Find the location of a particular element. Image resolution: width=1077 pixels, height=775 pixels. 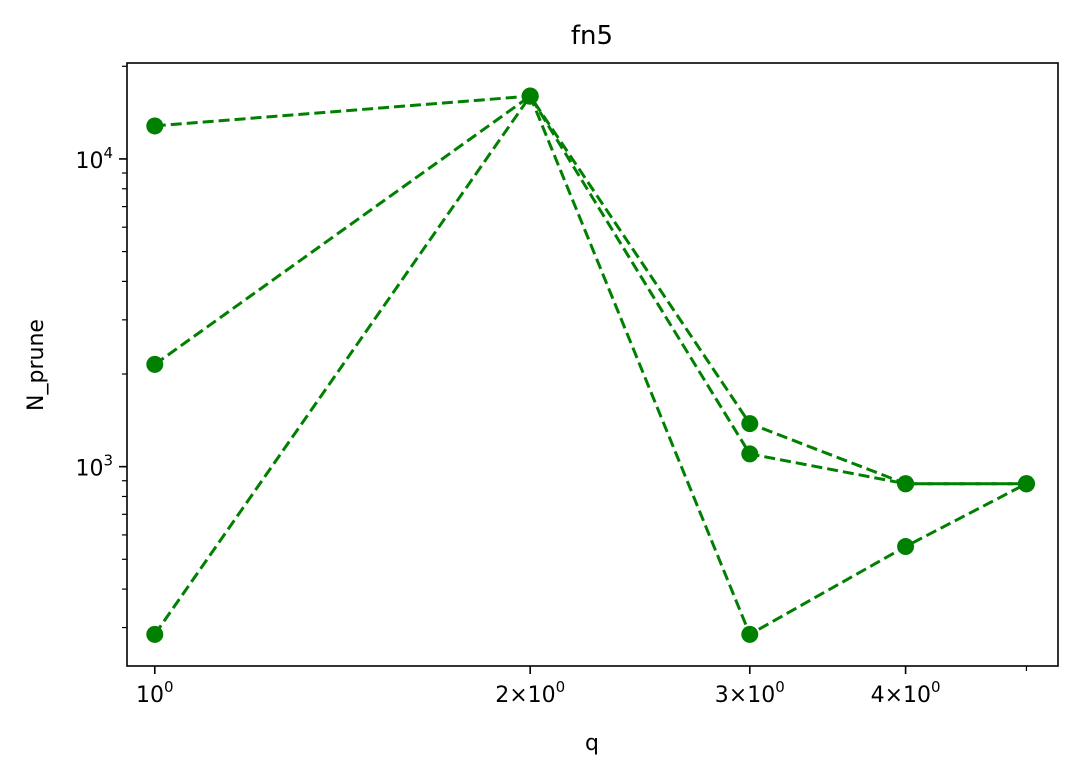

y-axis-label: N_prune is located at coordinates (36, 365).